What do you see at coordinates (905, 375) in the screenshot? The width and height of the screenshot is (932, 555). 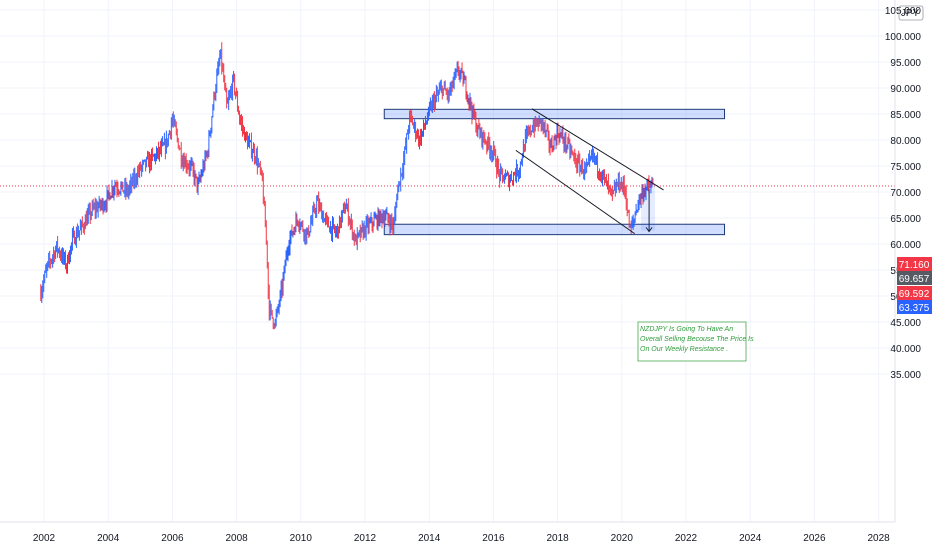 I see `price-tick-label: 35.000` at bounding box center [905, 375].